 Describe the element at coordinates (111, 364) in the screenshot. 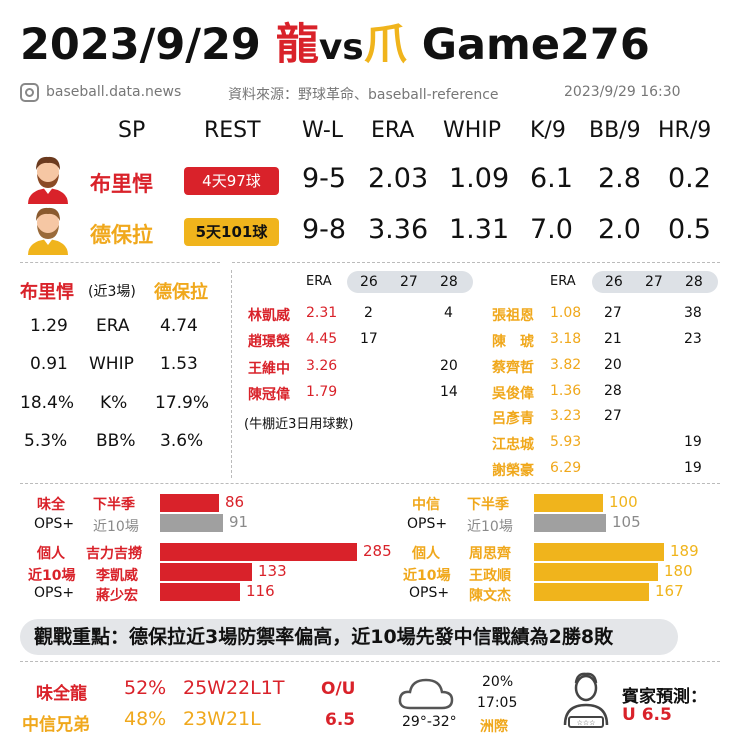

I see `recent-stat-label: WHIP` at that location.